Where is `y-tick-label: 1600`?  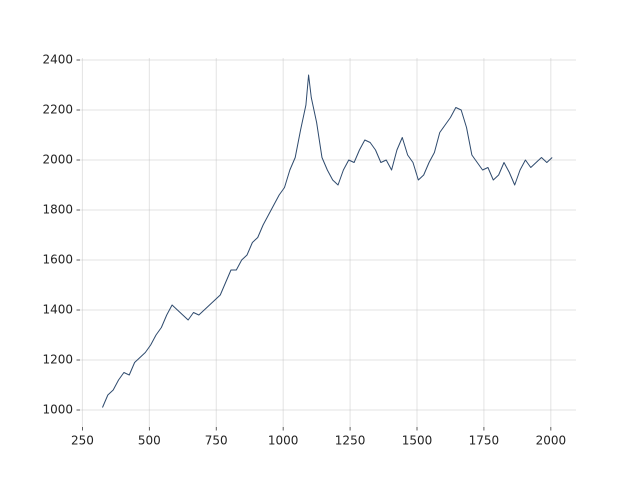 y-tick-label: 1600 is located at coordinates (57, 260).